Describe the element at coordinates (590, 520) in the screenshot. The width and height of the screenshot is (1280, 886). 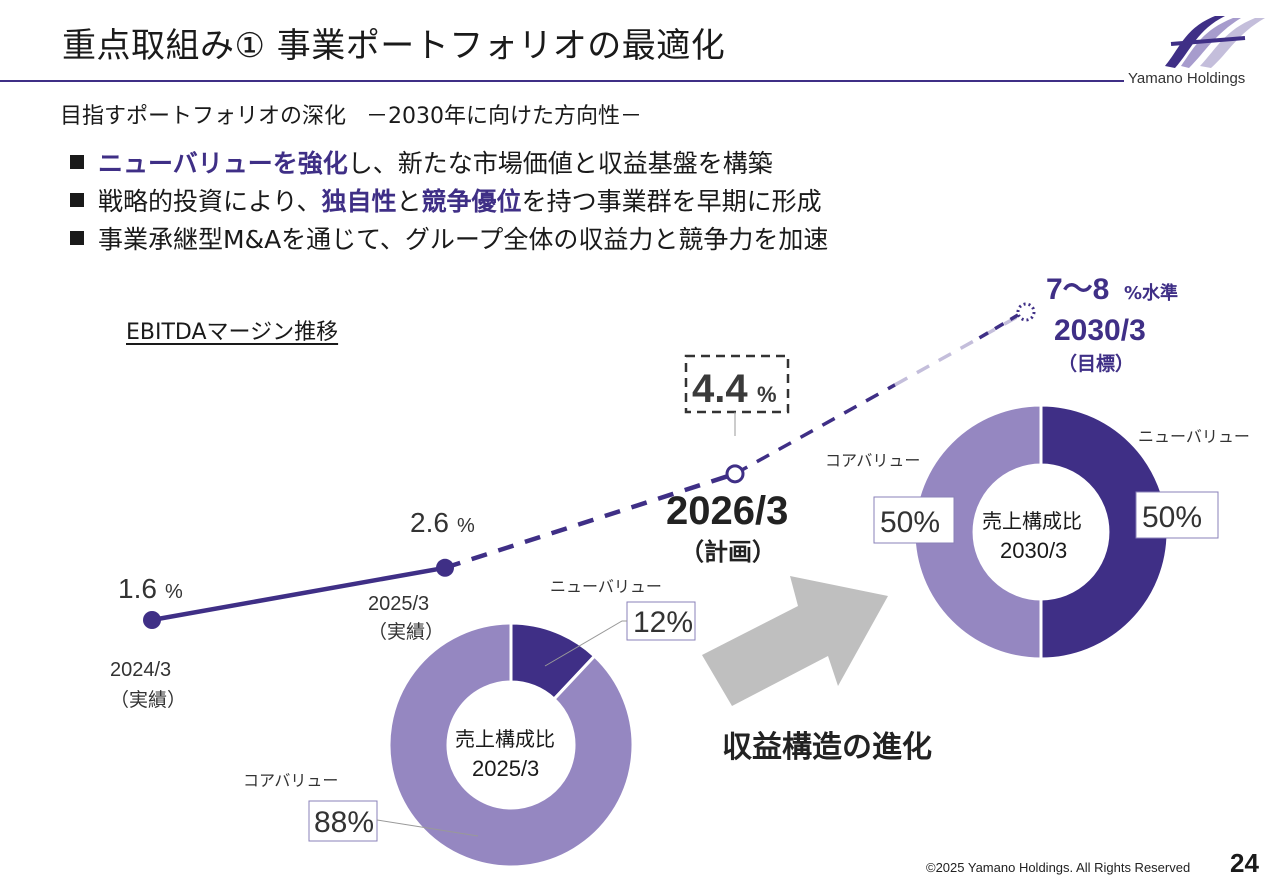
I see `line-segment-plan` at that location.